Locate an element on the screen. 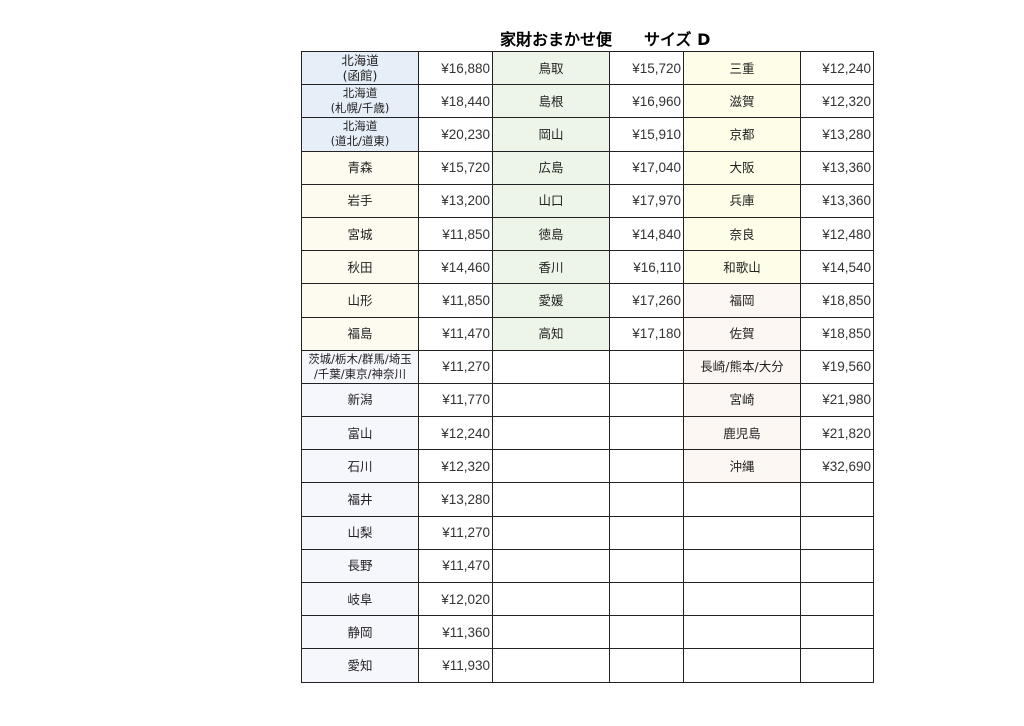 The width and height of the screenshot is (1024, 726). table-row: 青森 ¥15,720 広島 ¥17,040 大阪 ¥13,360 is located at coordinates (587, 167).